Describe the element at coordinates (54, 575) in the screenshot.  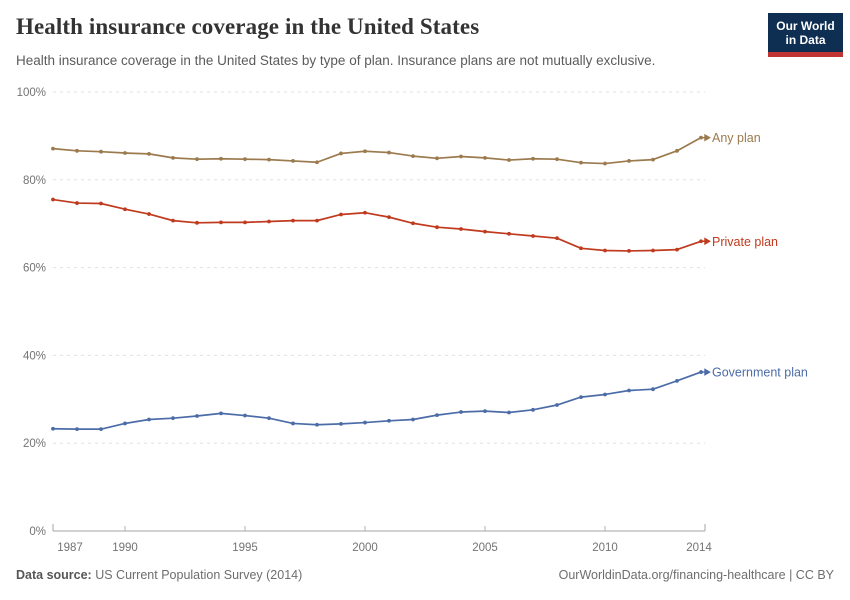
I see `data-source-label: Data source:` at that location.